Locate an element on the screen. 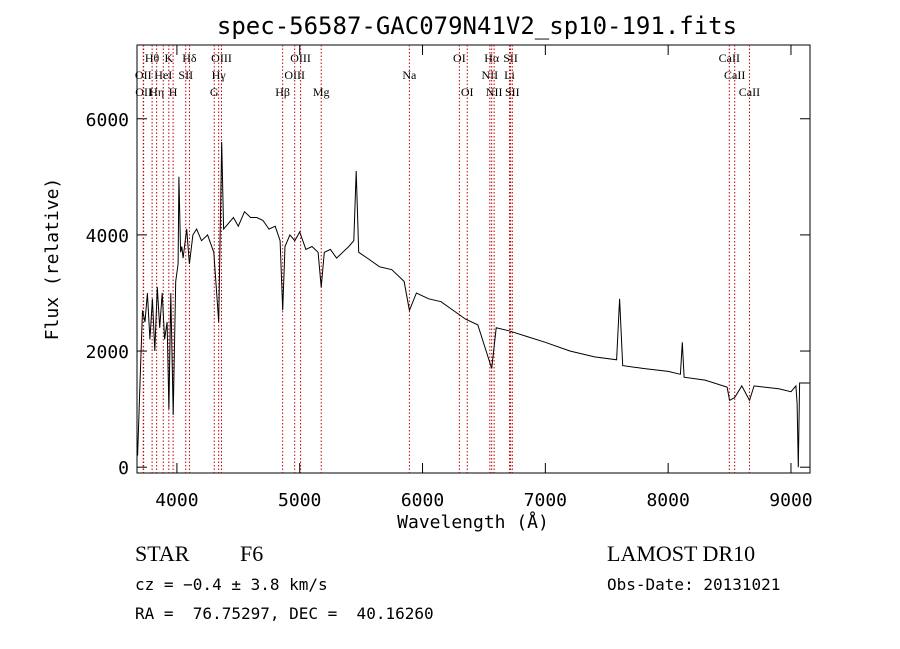 This screenshot has width=900, height=649. y-tick-label: 6000 is located at coordinates (107, 120).